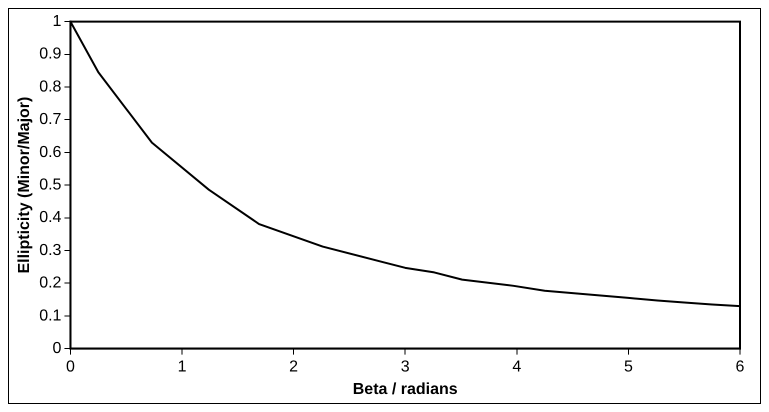  Describe the element at coordinates (25, 185) in the screenshot. I see `y-axis-title: Ellipticity (Minor/Major)` at that location.